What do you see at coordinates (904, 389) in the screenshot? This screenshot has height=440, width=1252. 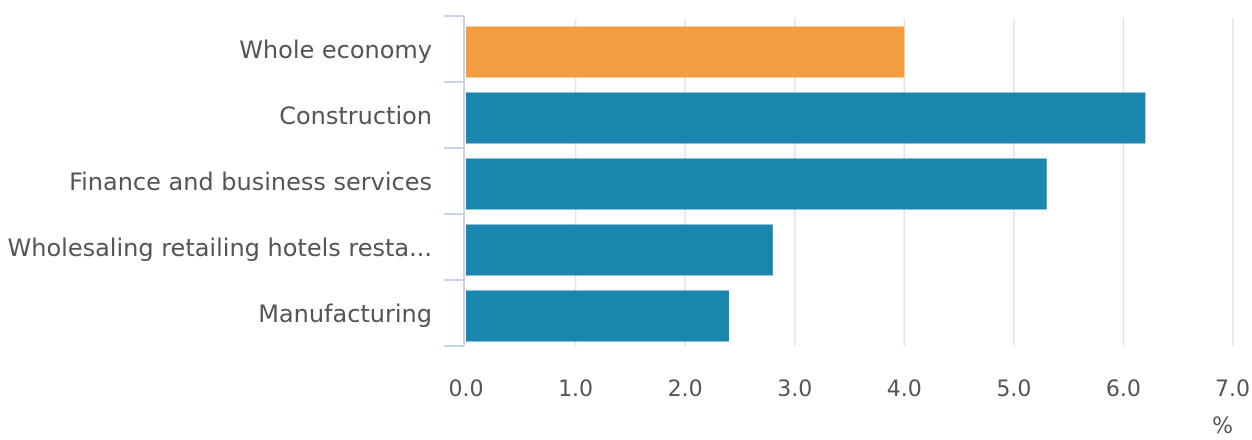 I see `x-tick-label: 4.0` at bounding box center [904, 389].